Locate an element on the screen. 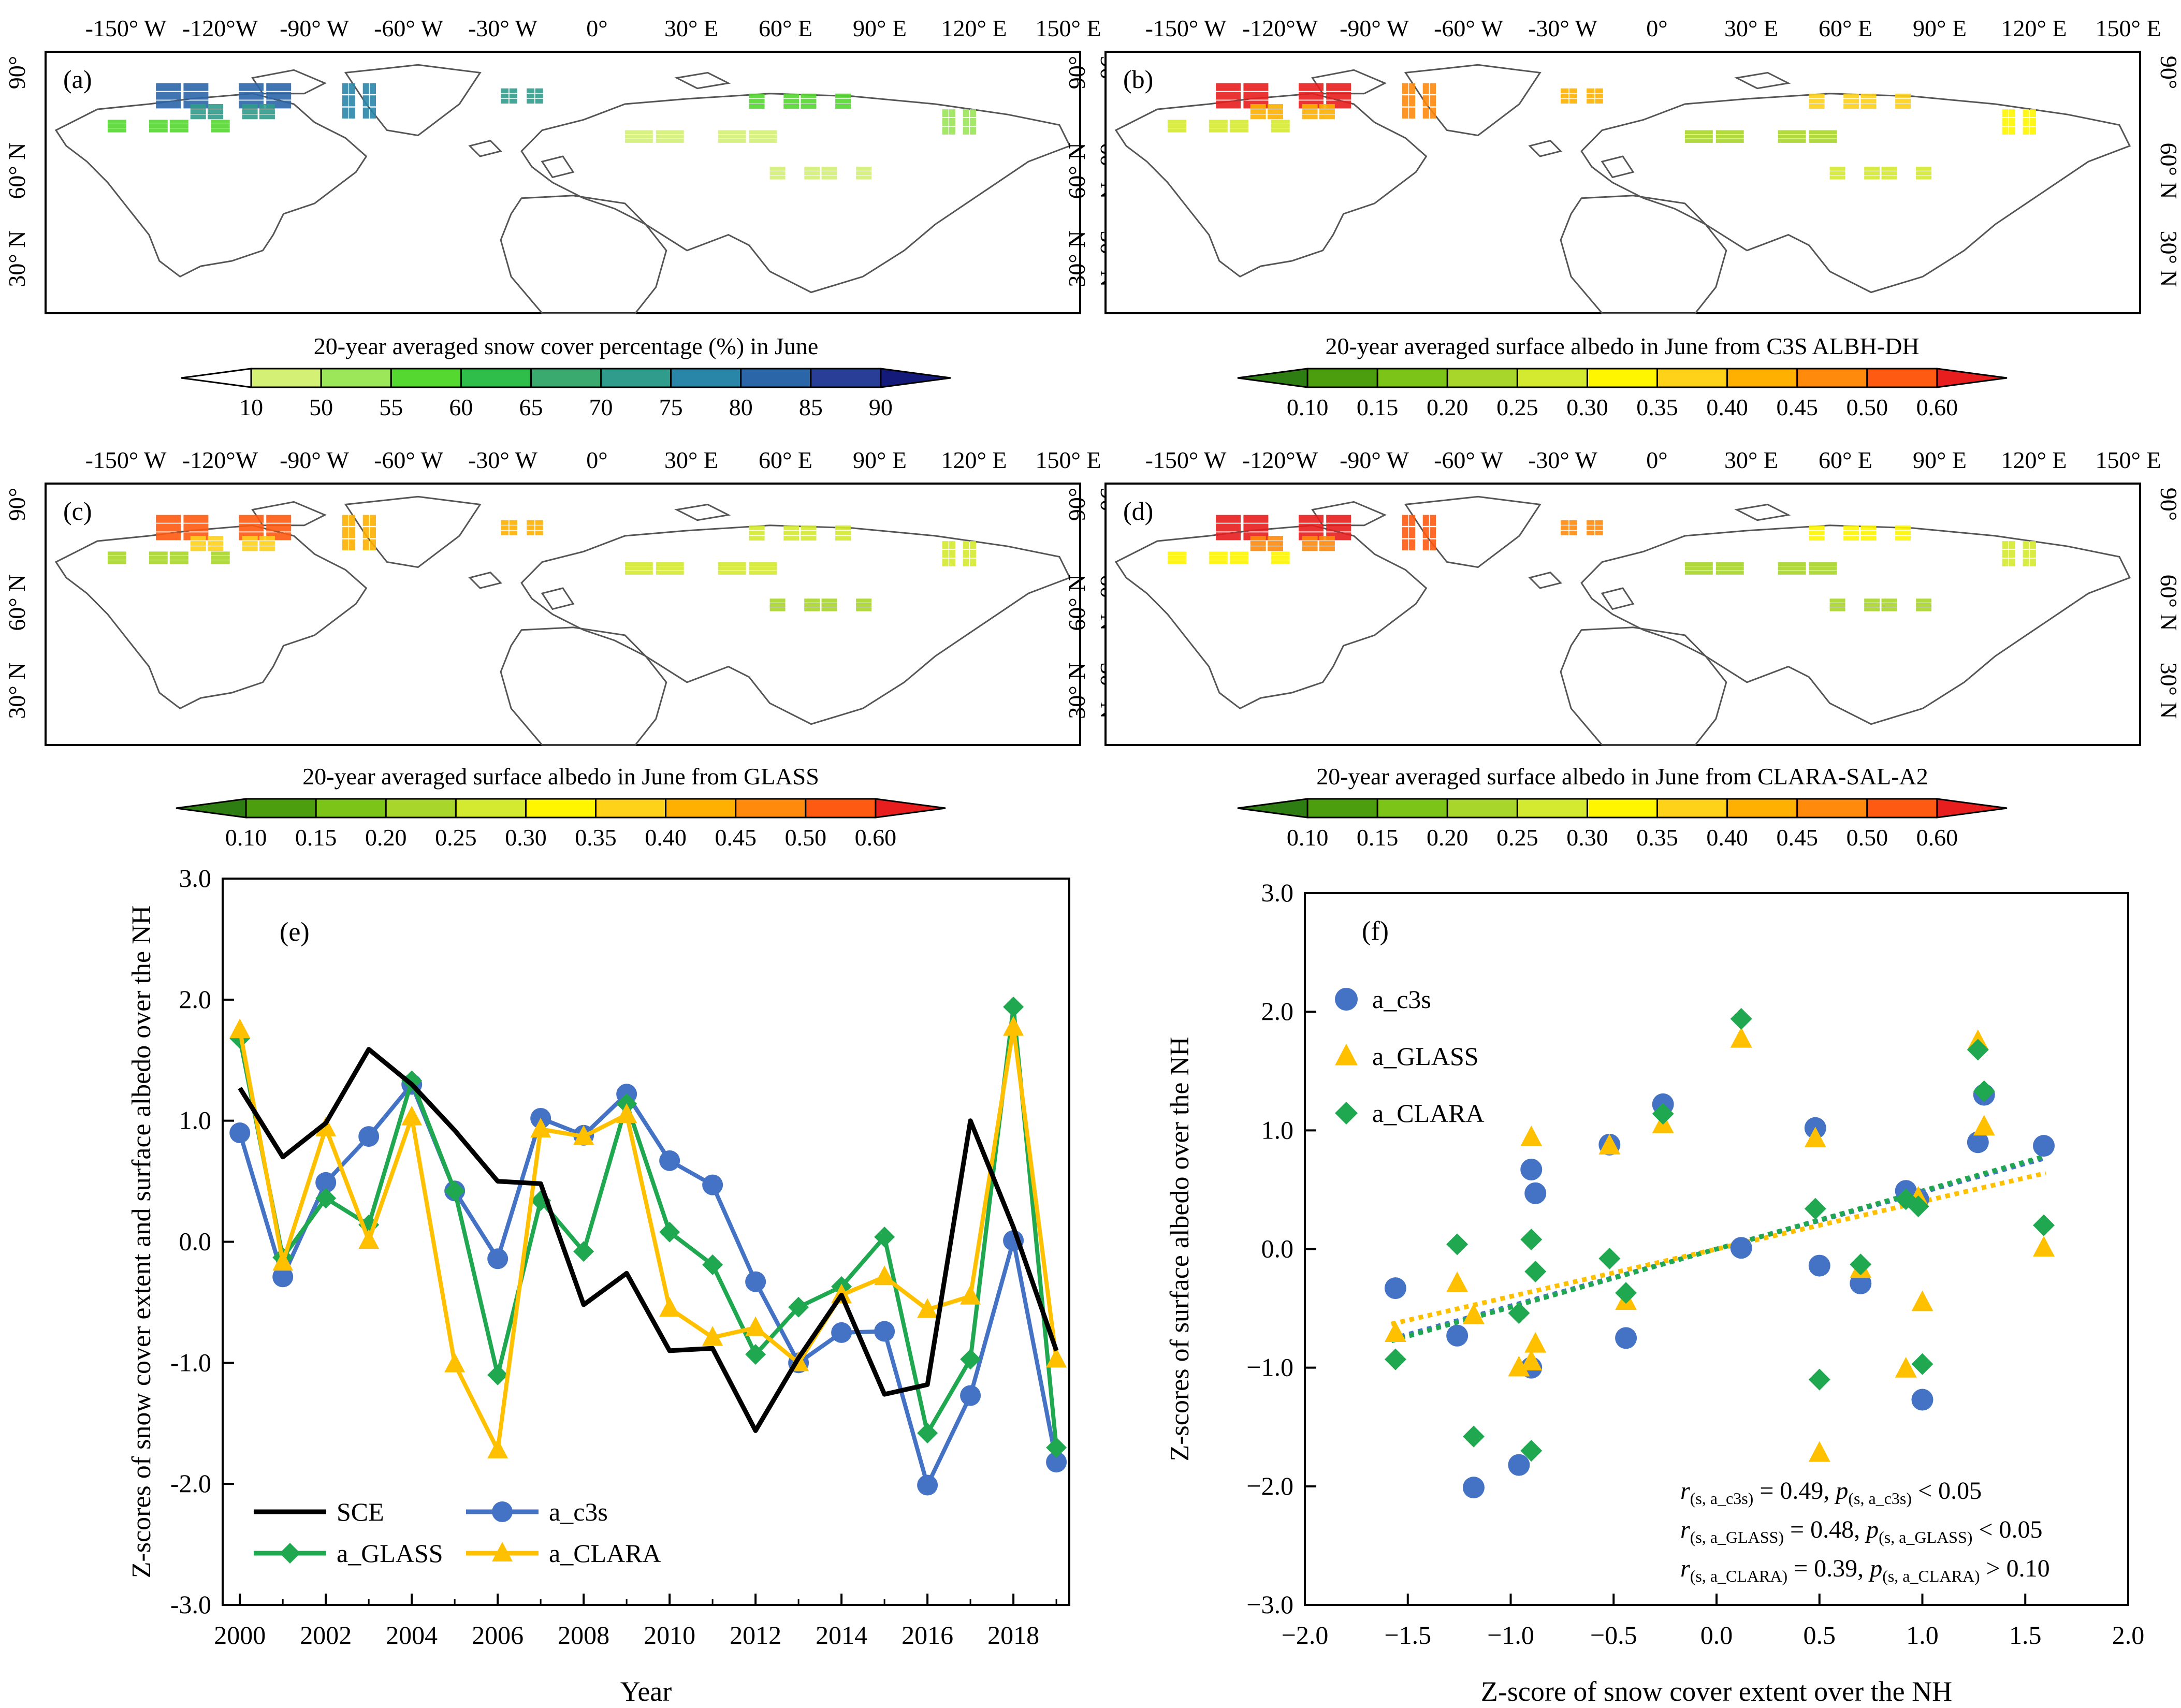  colorbar-tick-label: 75 is located at coordinates (671, 407).